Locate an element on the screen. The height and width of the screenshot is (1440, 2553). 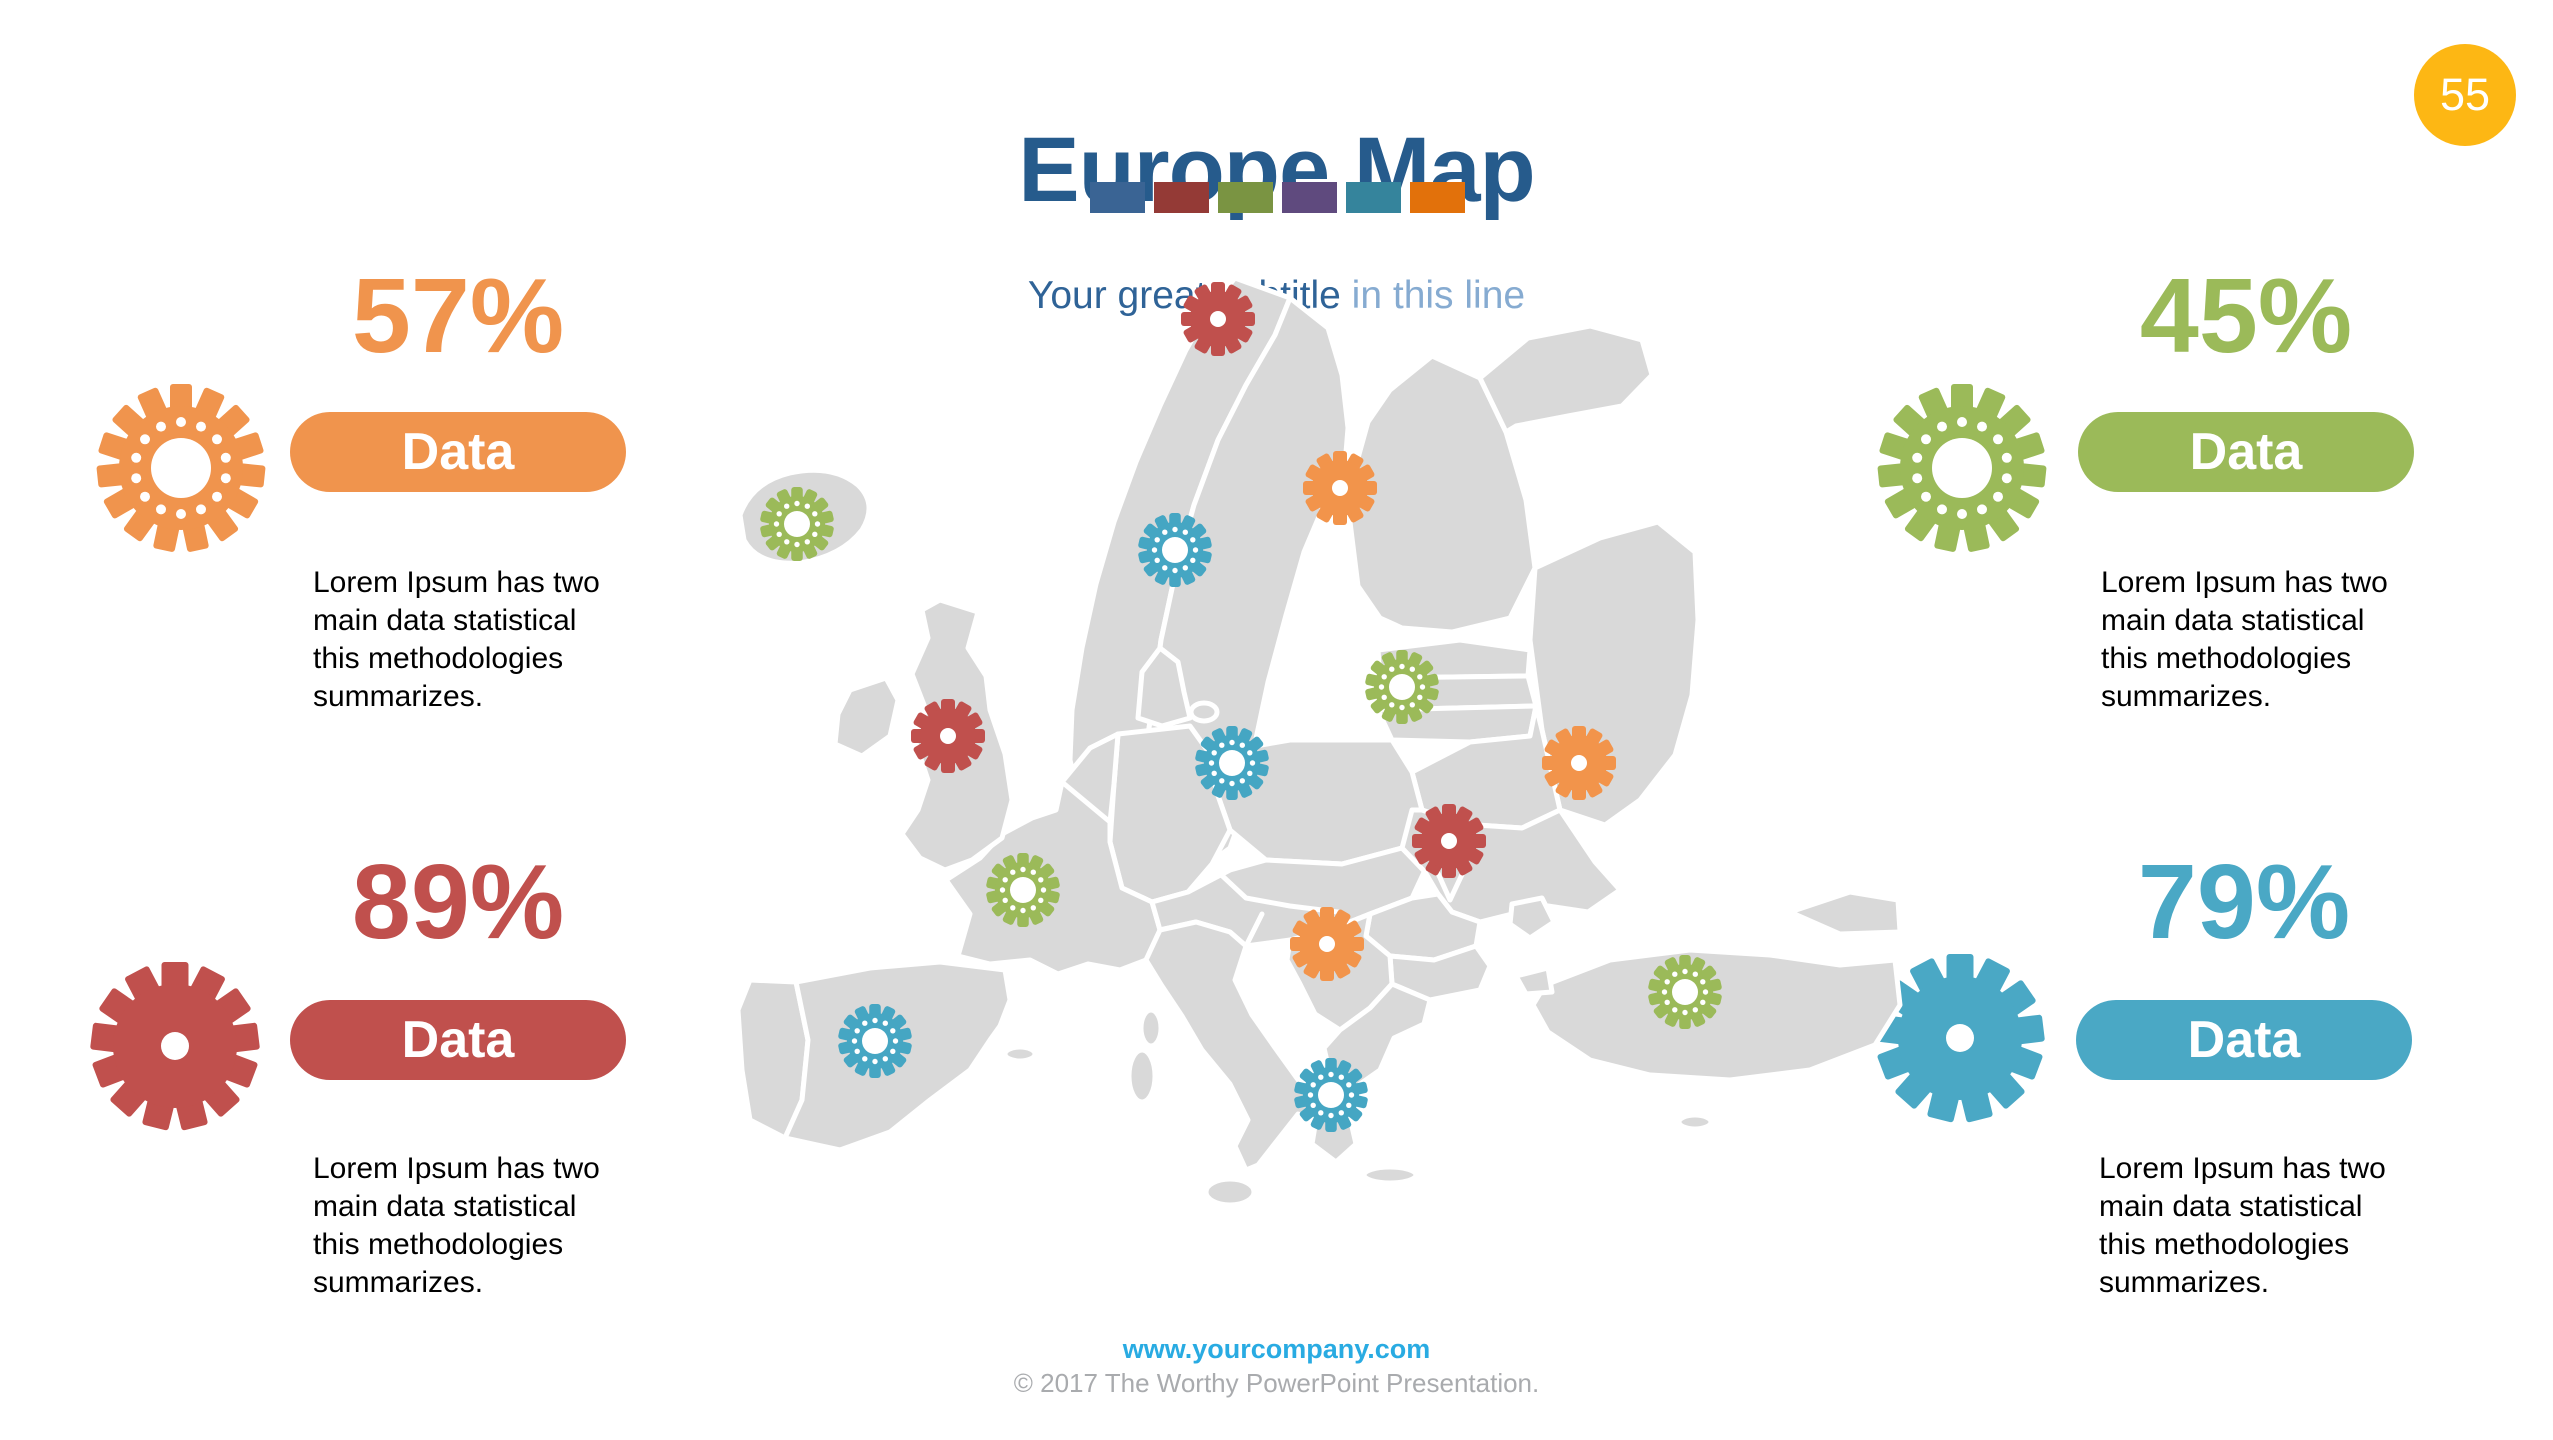
country-thrace is located at coordinates (1534, 981).